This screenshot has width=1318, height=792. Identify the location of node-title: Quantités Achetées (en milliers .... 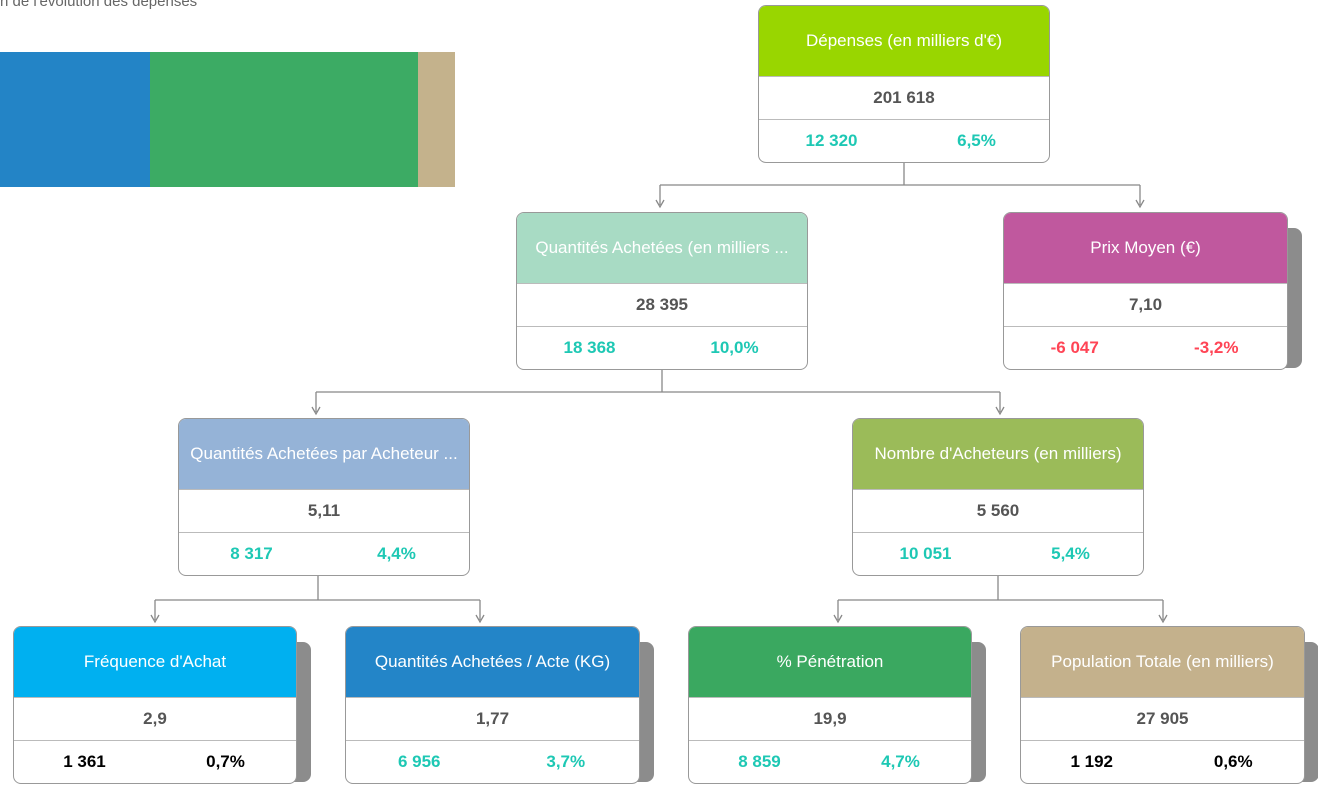
(662, 248).